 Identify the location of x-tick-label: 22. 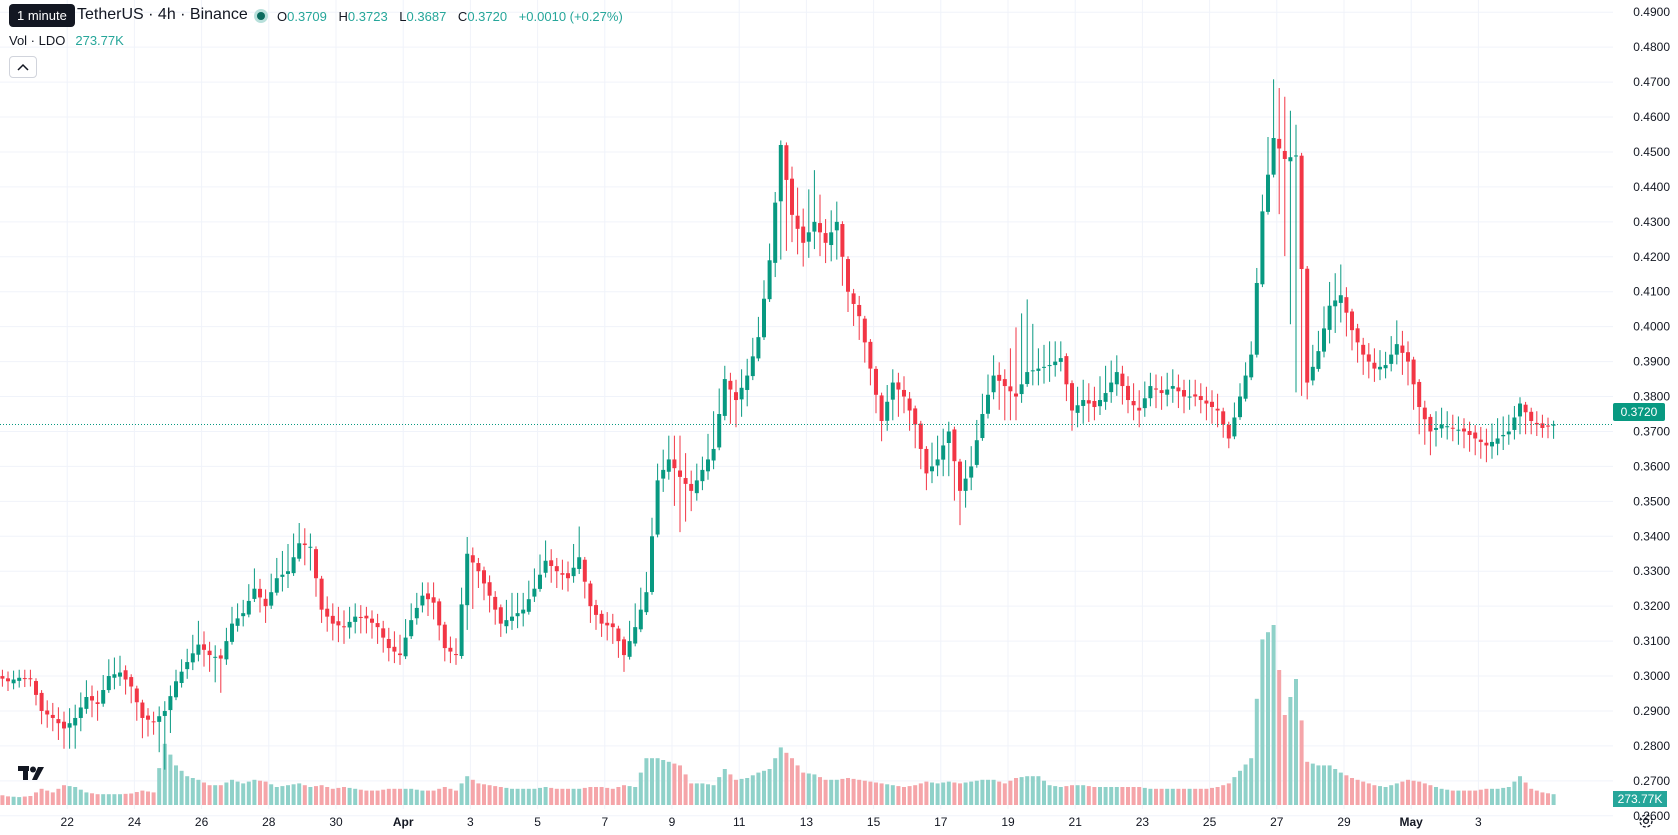
(68, 822).